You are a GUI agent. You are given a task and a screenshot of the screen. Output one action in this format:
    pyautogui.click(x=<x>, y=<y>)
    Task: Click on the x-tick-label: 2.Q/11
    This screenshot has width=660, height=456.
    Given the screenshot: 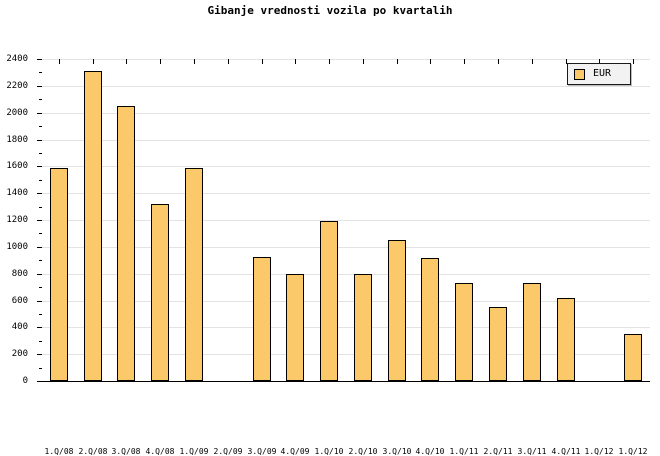 What is the action you would take?
    pyautogui.click(x=498, y=451)
    